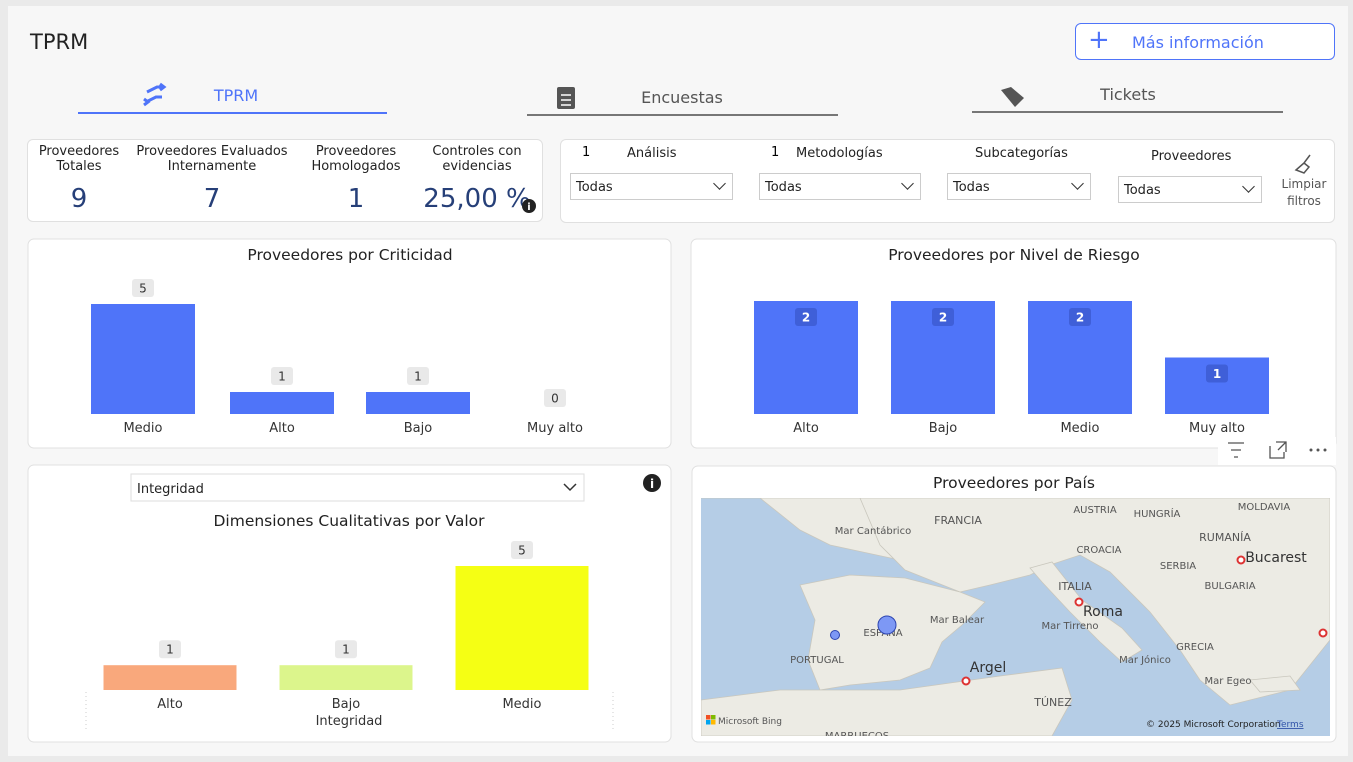 The image size is (1353, 762). Describe the element at coordinates (79, 163) in the screenshot. I see `kpi-label: Proveedores Totales` at that location.